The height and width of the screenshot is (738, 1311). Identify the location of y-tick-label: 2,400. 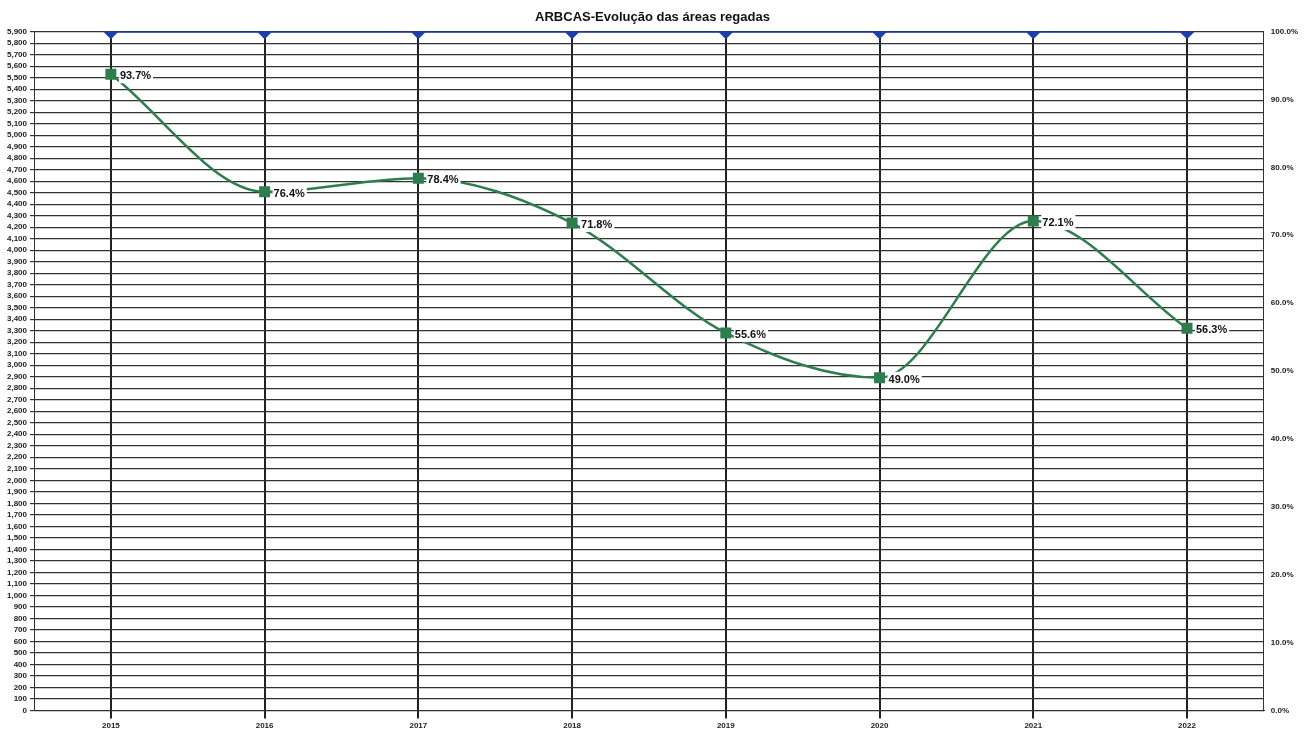
(17, 434).